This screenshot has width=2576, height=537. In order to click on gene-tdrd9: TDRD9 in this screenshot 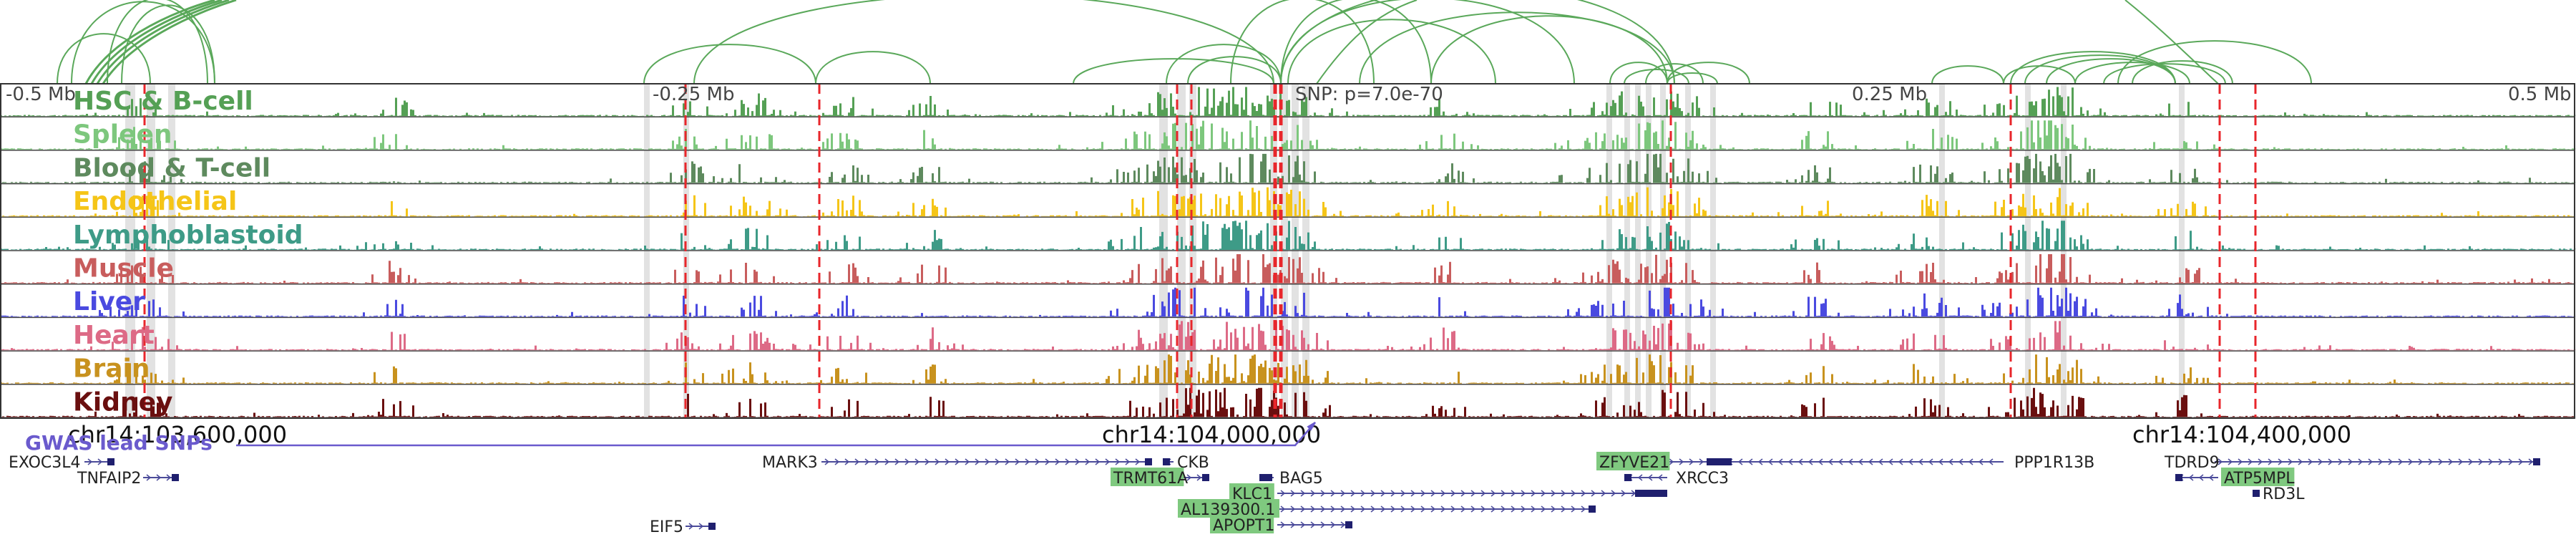, I will do `click(2352, 463)`.